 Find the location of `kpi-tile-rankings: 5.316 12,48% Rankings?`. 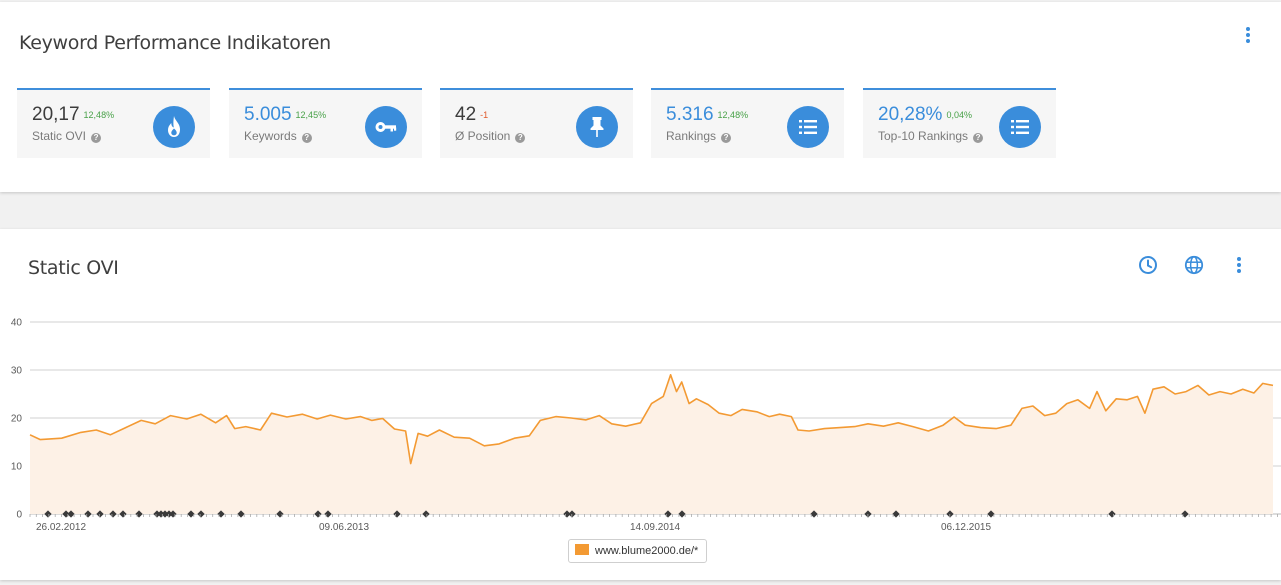

kpi-tile-rankings: 5.316 12,48% Rankings? is located at coordinates (747, 123).